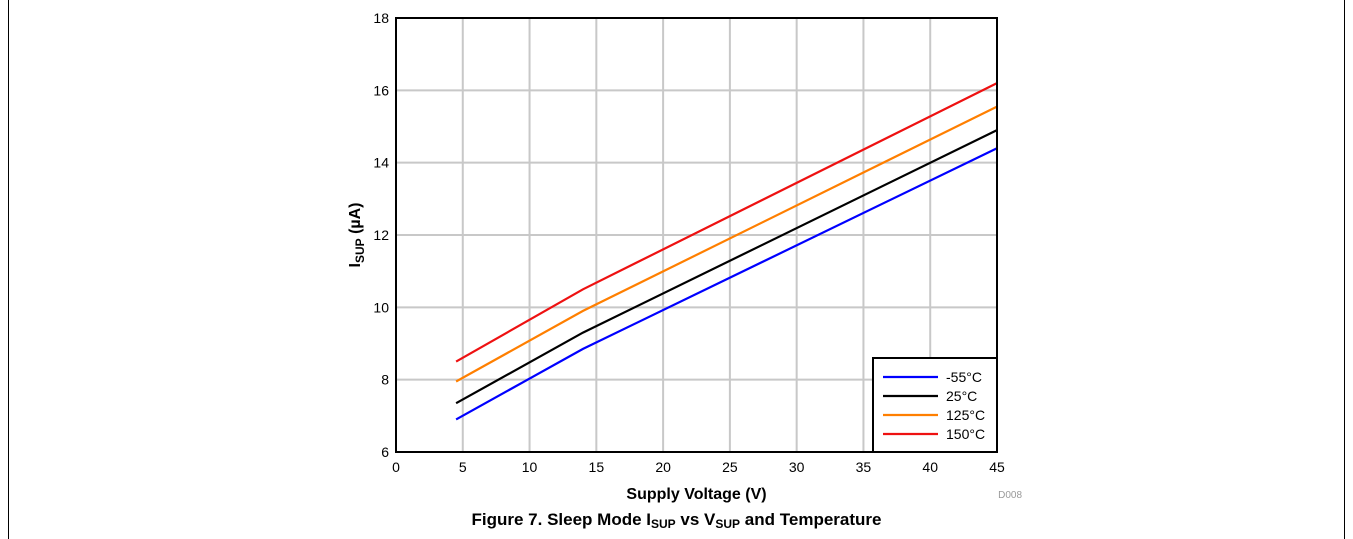 This screenshot has height=539, width=1353. Describe the element at coordinates (381, 163) in the screenshot. I see `y-tick-label: 14` at that location.